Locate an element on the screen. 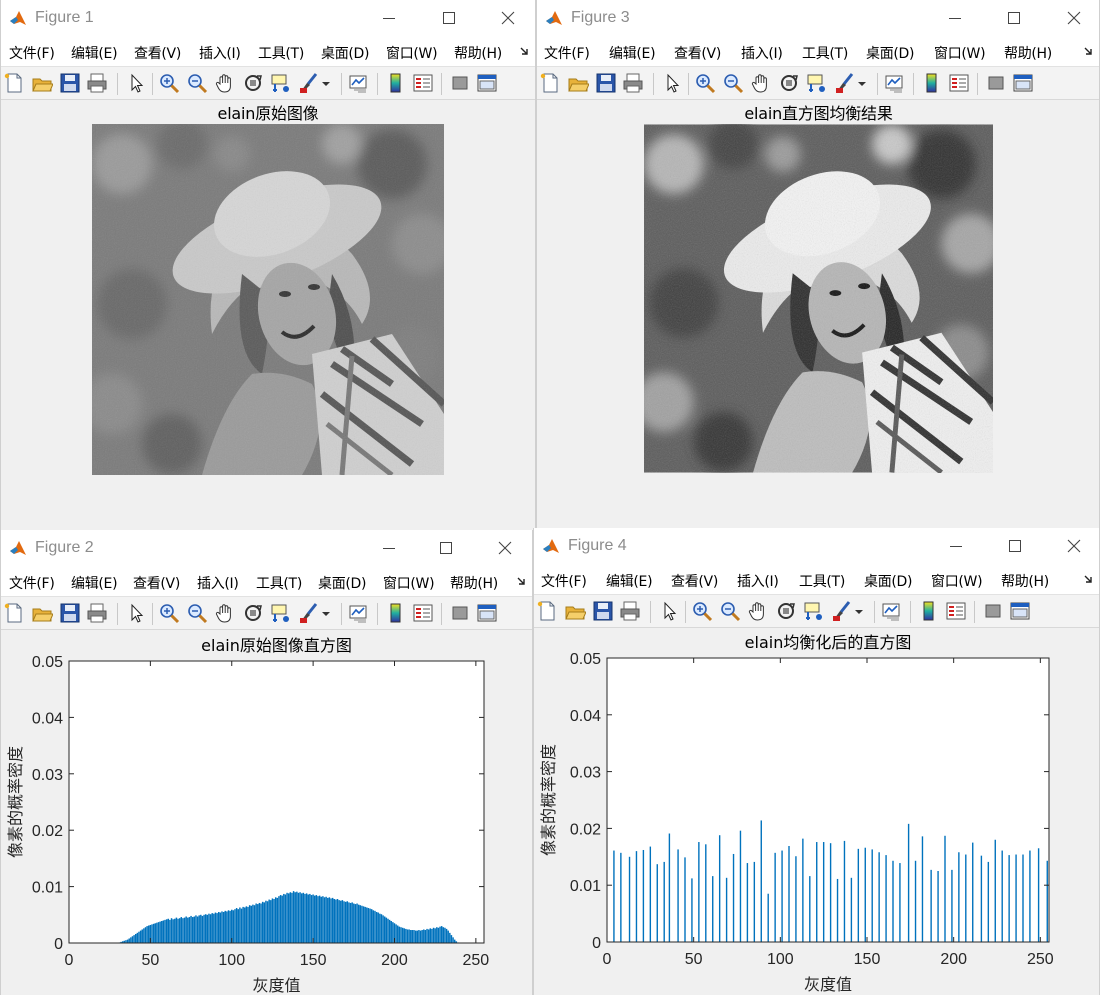 The height and width of the screenshot is (995, 1100). title-bar: Figure 1 is located at coordinates (268, 18).